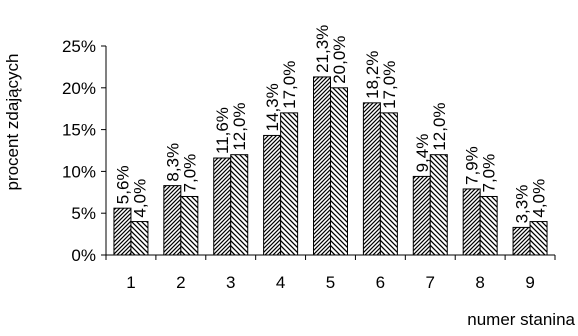 This screenshot has height=336, width=578. I want to click on data-label-series-1: 14,3%, so click(272, 107).